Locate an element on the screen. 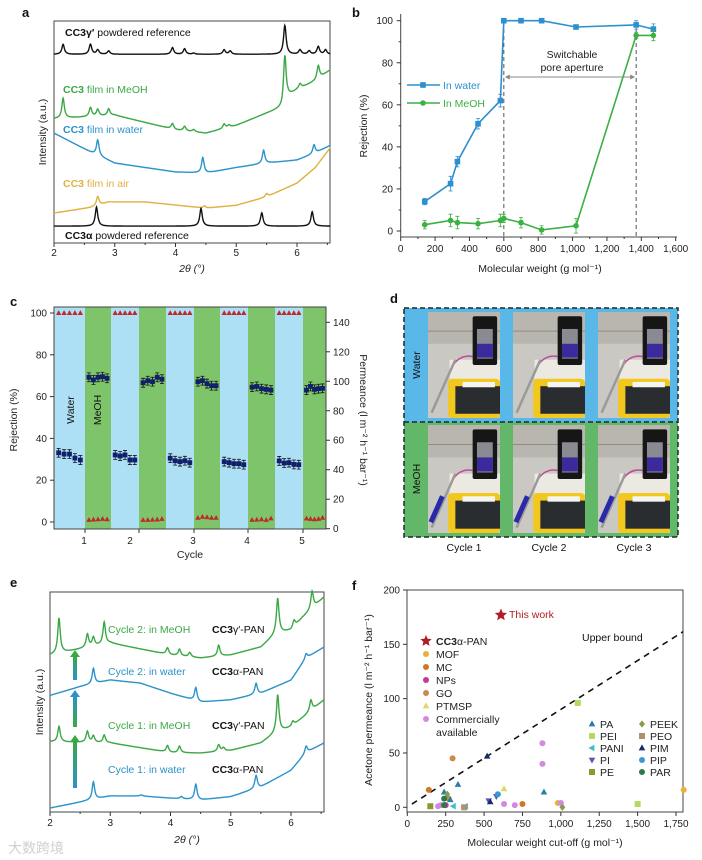  y-axis-label: Rejection (%) is located at coordinates (364, 125).